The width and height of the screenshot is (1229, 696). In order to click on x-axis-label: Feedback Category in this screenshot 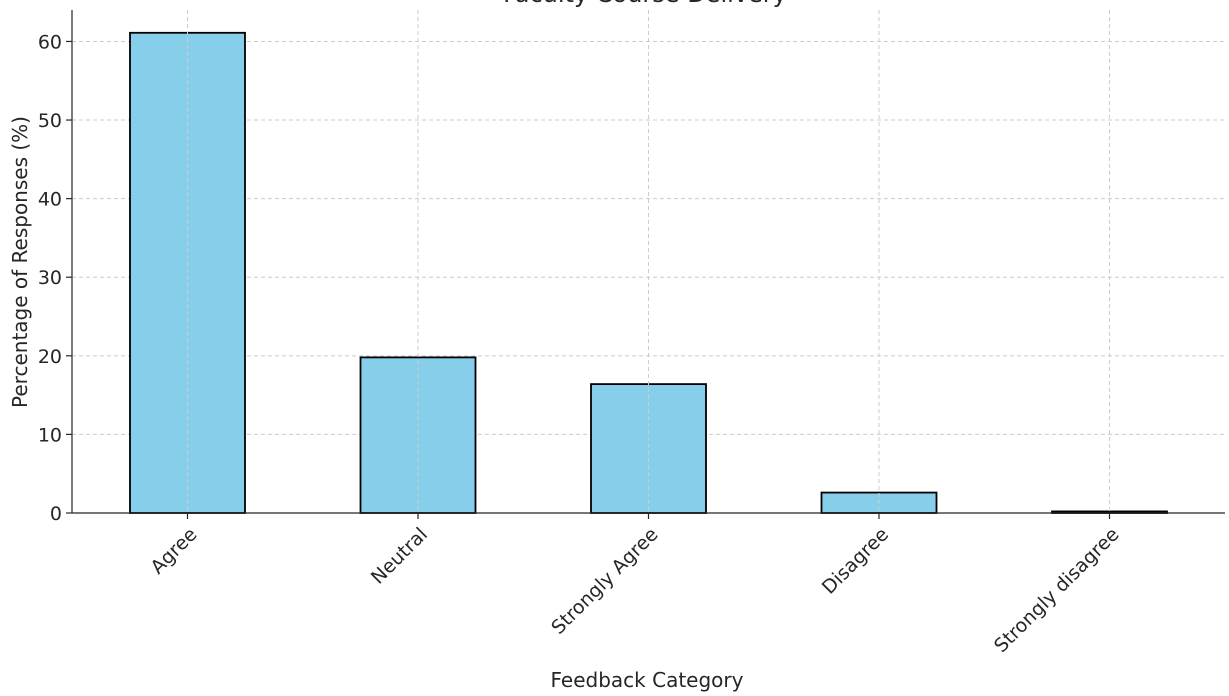, I will do `click(647, 680)`.